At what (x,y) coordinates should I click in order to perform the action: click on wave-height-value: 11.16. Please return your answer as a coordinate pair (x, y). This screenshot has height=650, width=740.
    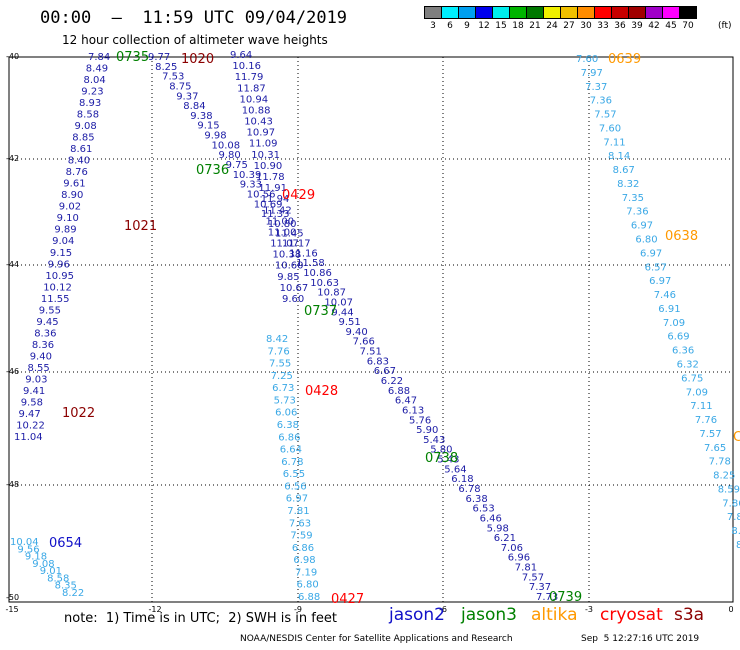
    Looking at the image, I should click on (303, 253).